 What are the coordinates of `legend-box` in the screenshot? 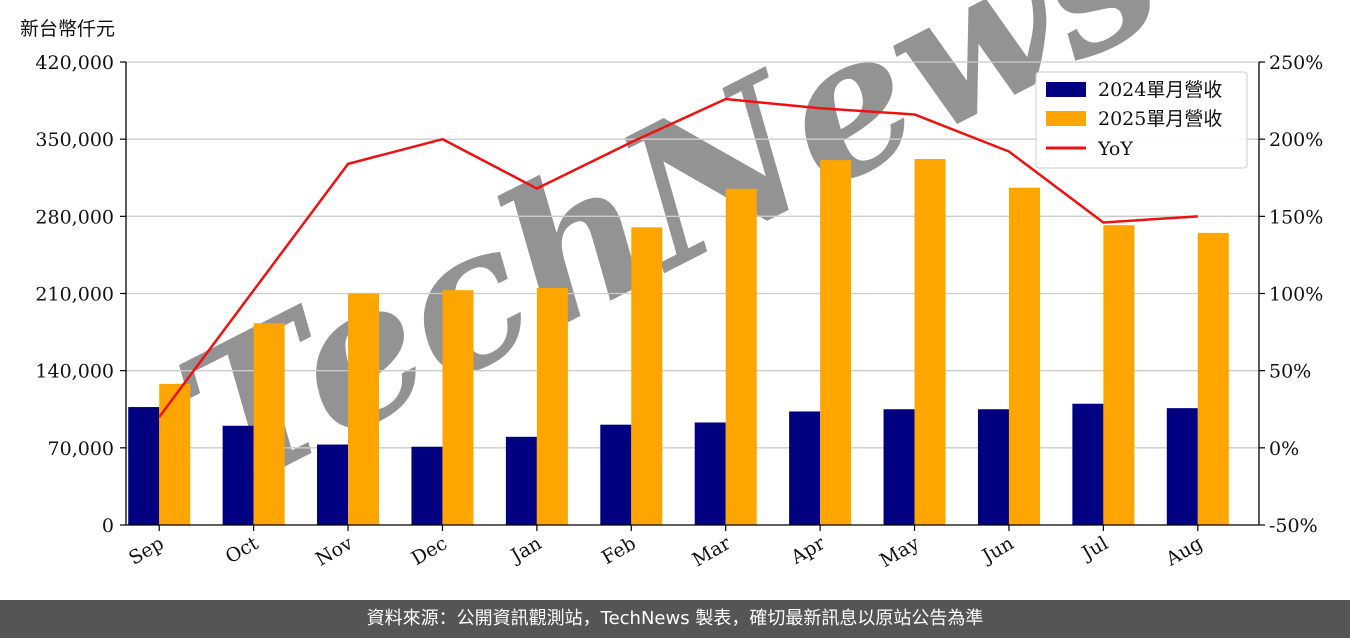 It's located at (1141, 120).